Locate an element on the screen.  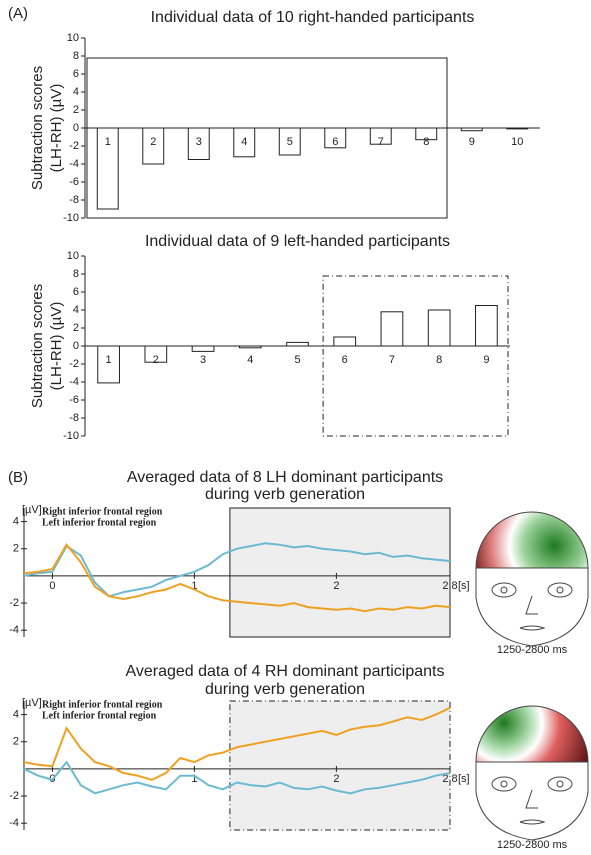
panel-label: (A) is located at coordinates (18, 13).